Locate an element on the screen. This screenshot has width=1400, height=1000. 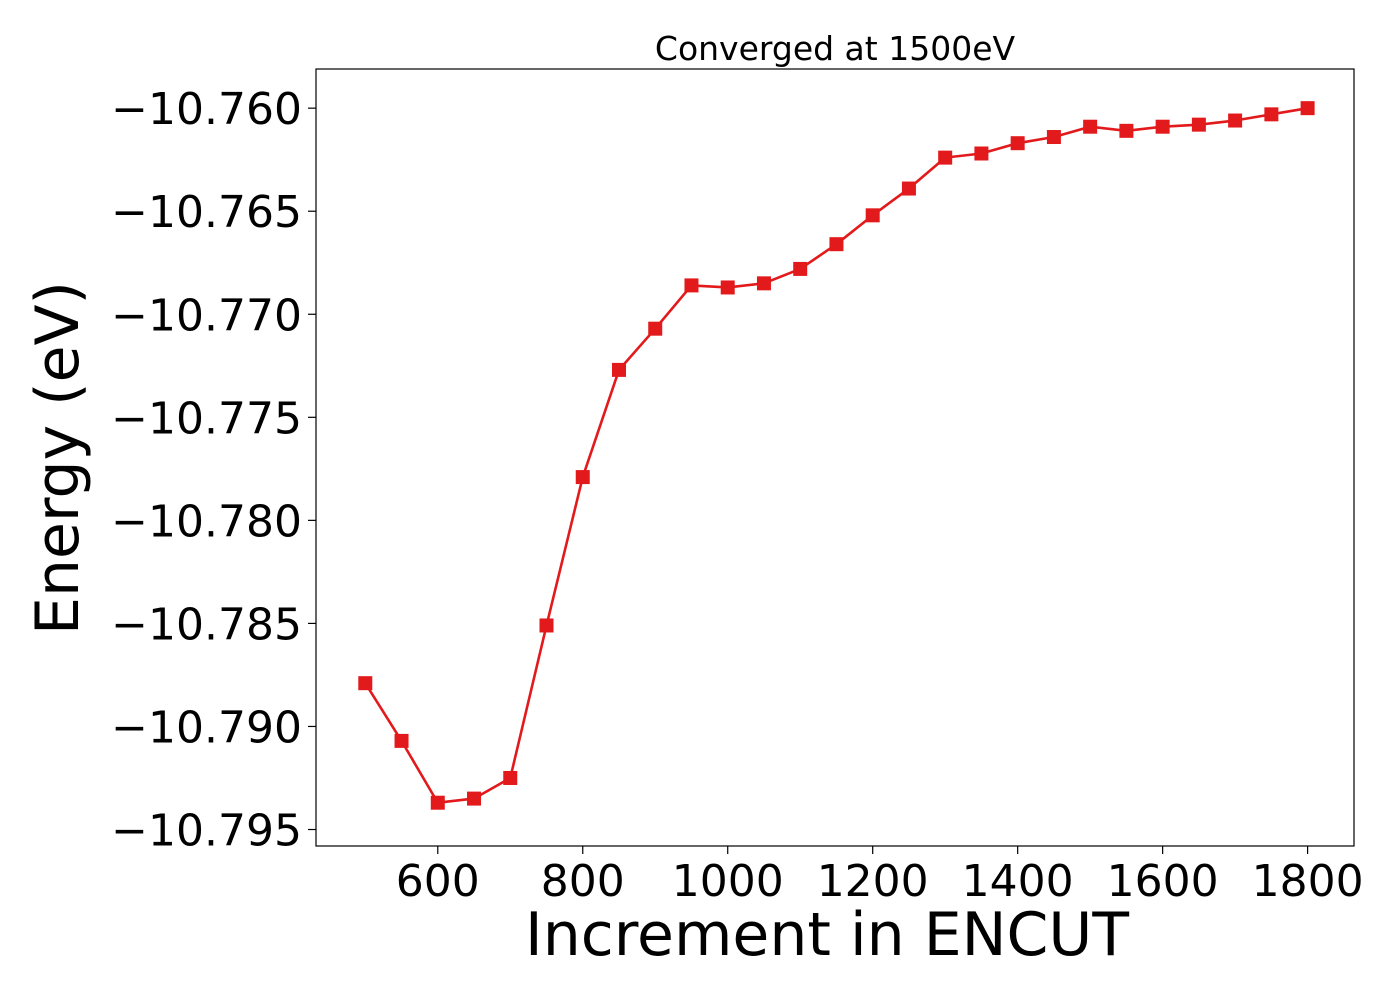
y-tick-label: −10.785 is located at coordinates (206, 624).